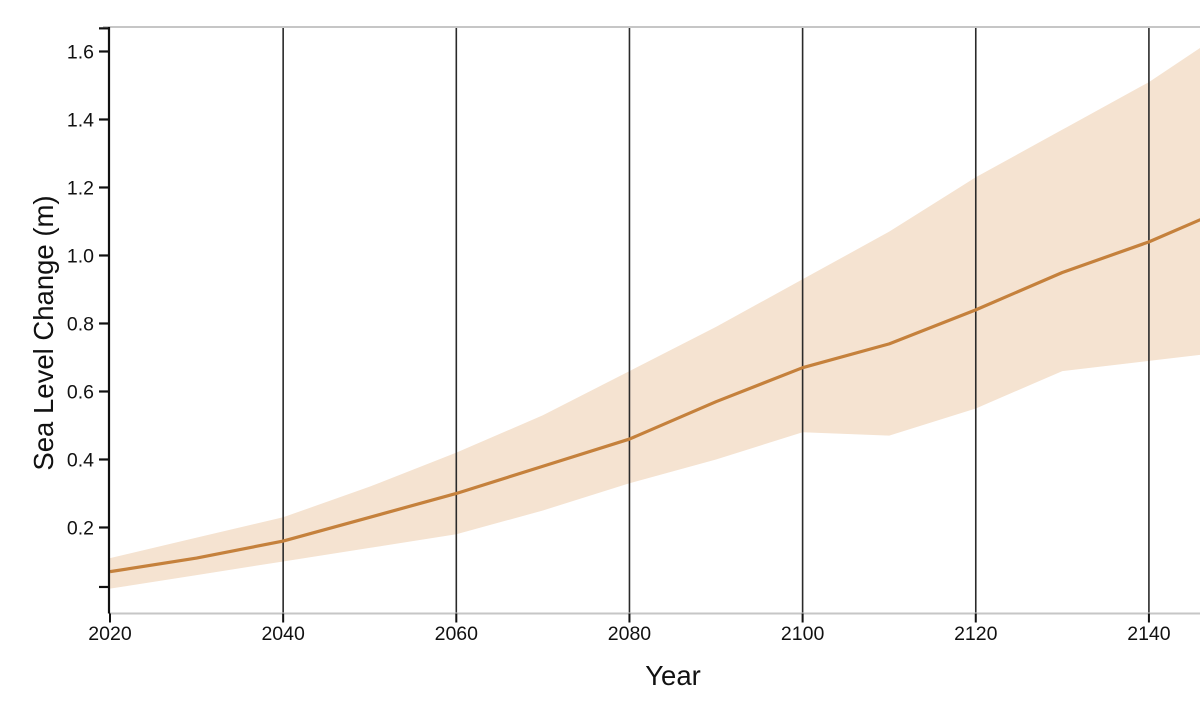 This screenshot has height=703, width=1200. I want to click on y-tick-label-1.0: 1.0, so click(80, 256).